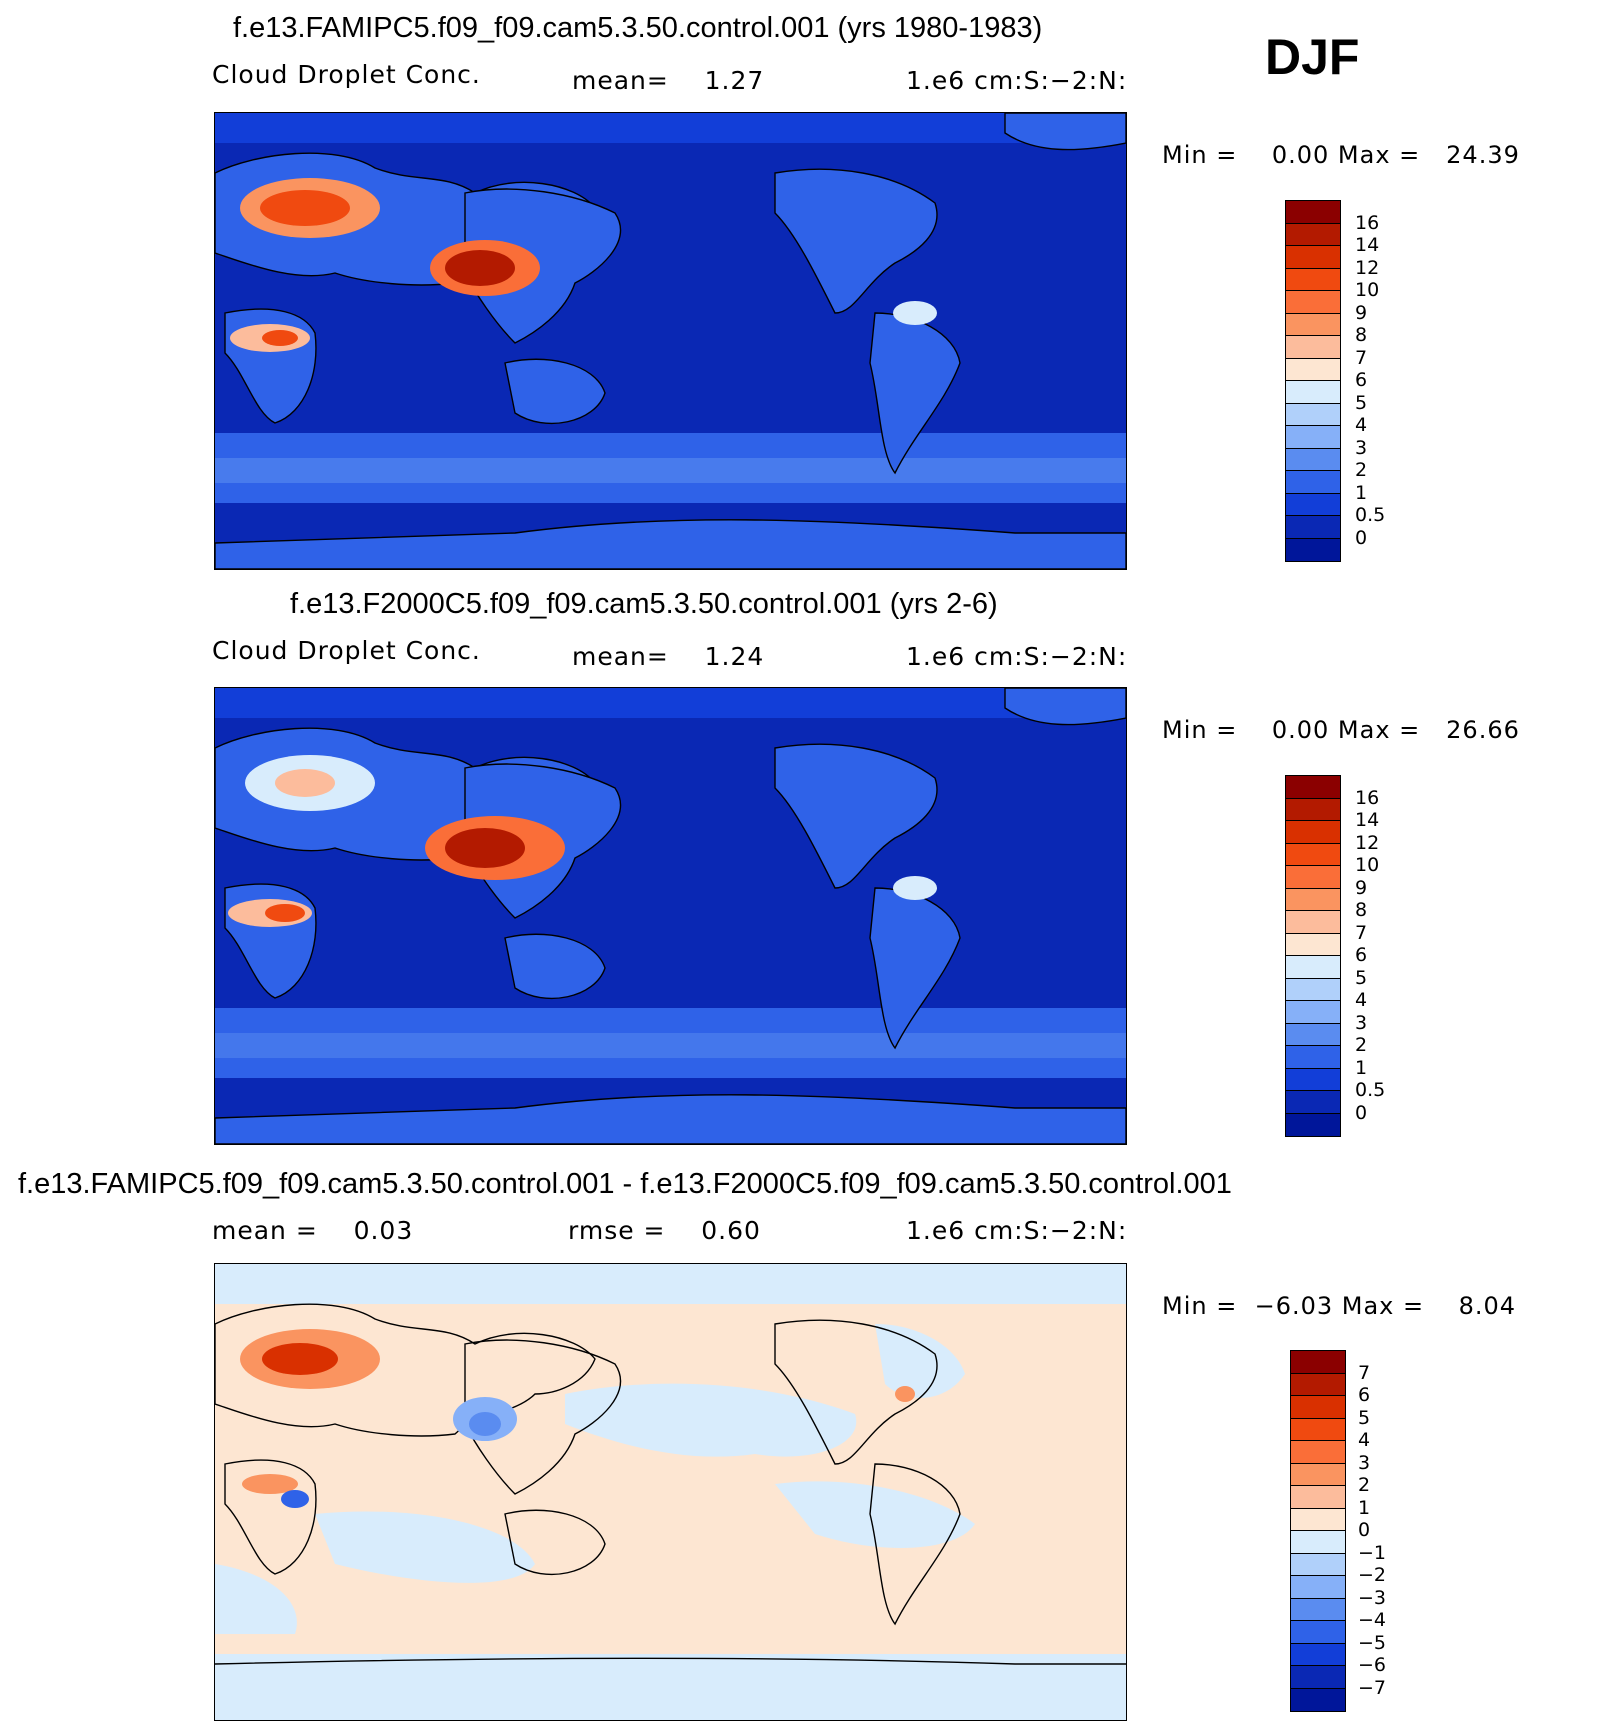 This screenshot has width=1624, height=1724. Describe the element at coordinates (1367, 290) in the screenshot. I see `panel1-colorbar-label: 10` at that location.